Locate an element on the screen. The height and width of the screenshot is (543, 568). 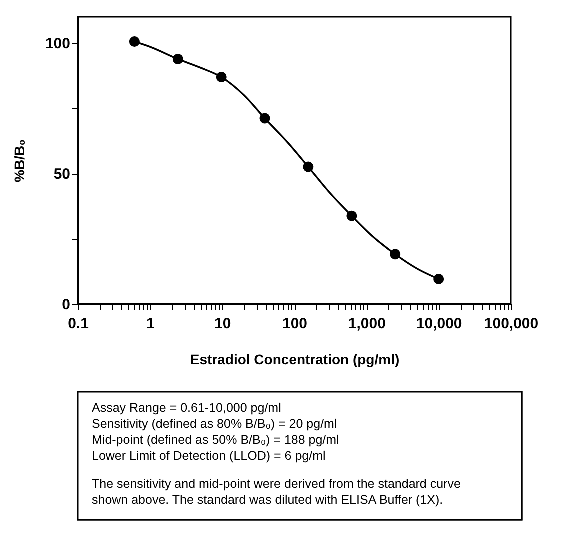
y-axis-title: %B/B₀ is located at coordinates (19, 161).